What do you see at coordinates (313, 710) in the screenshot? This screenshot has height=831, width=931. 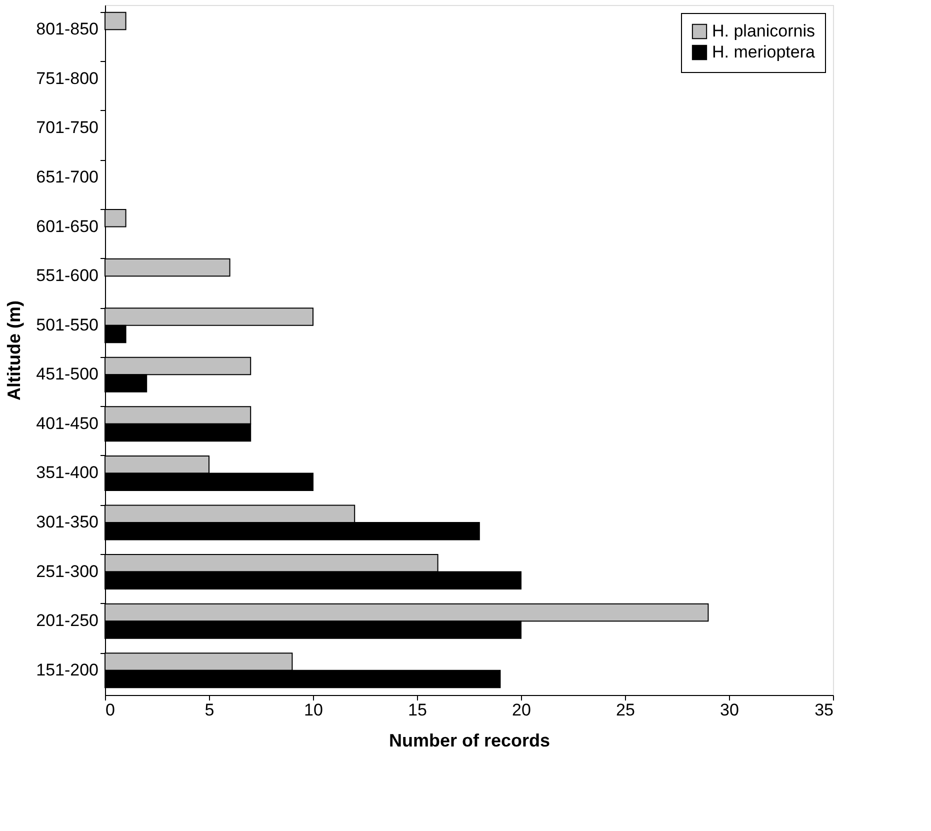 I see `x-tick-label: 10` at bounding box center [313, 710].